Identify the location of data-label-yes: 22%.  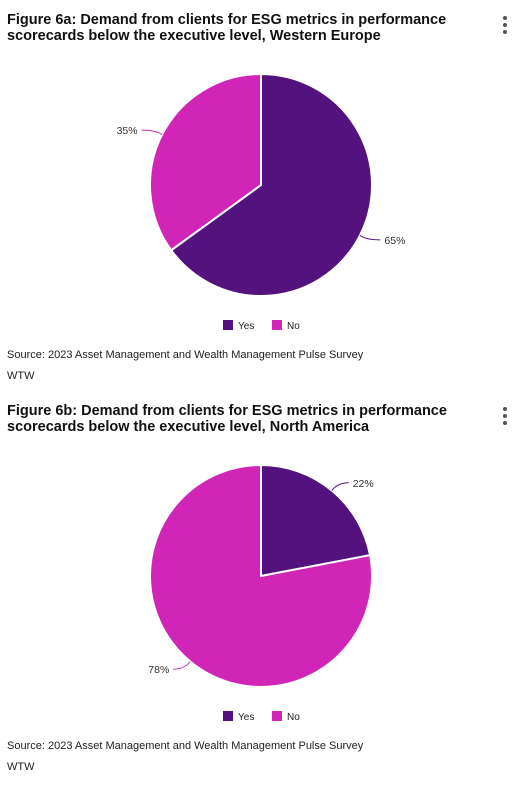
(363, 484).